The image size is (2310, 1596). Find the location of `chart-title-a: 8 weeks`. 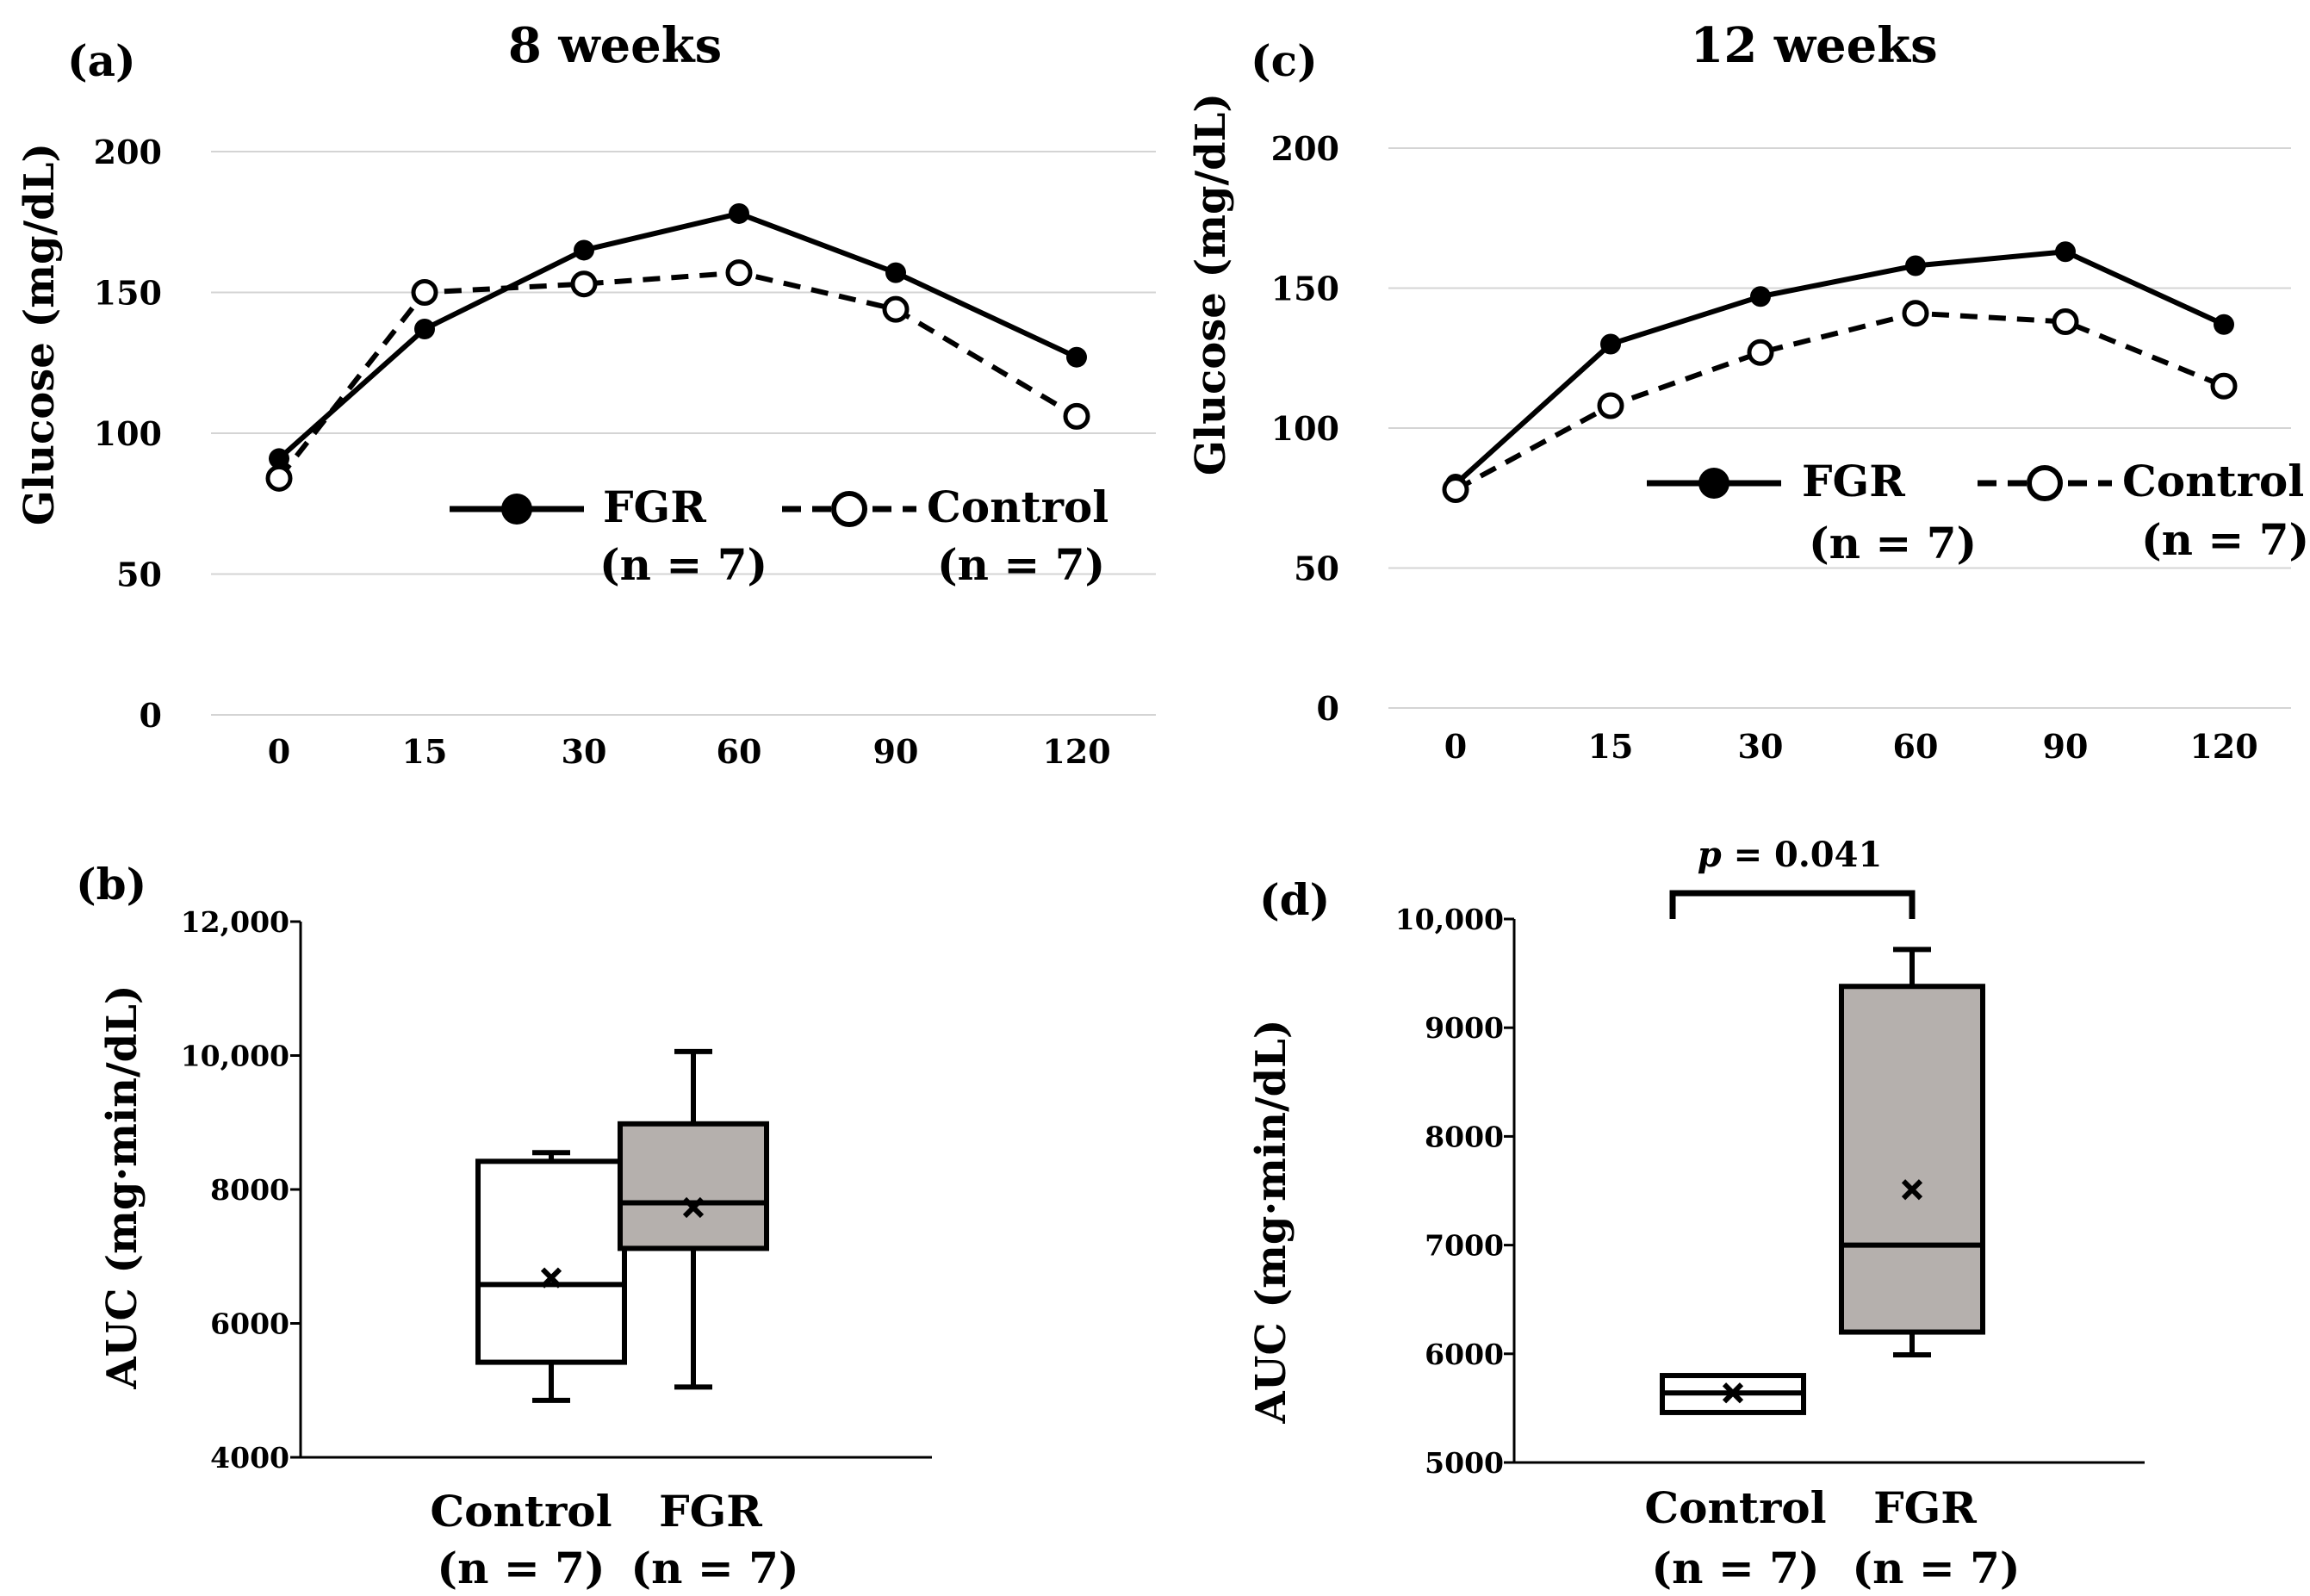

chart-title-a: 8 weeks is located at coordinates (615, 45).